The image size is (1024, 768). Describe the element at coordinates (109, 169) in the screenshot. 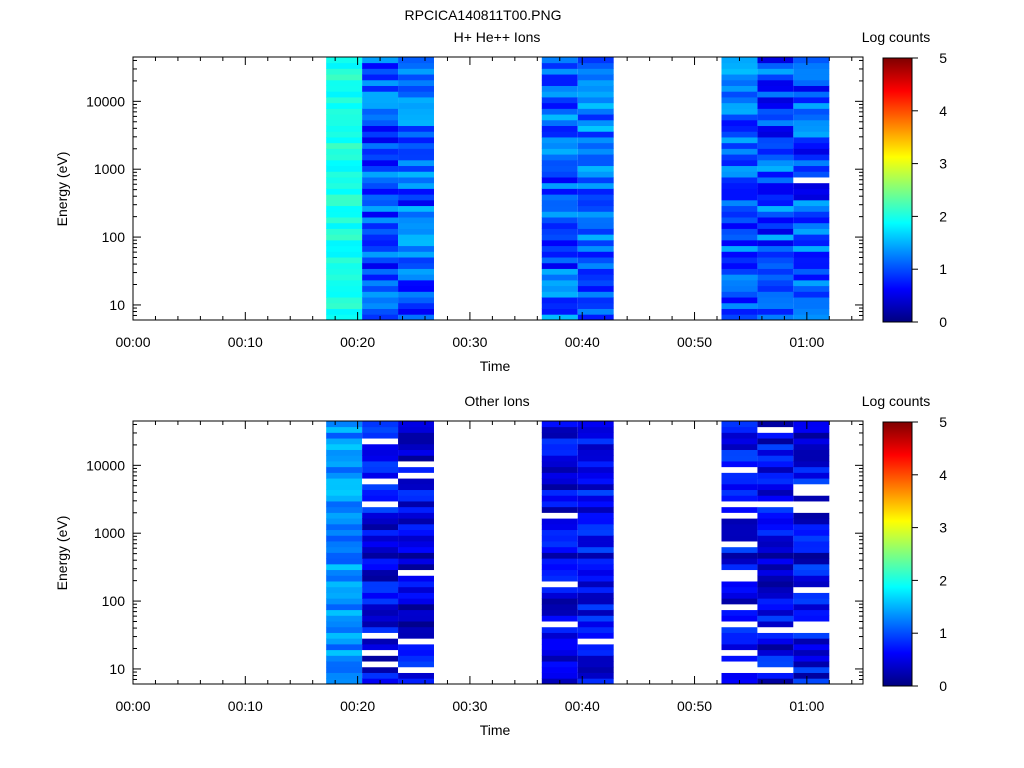

I see `y-tick-label: 1000` at that location.